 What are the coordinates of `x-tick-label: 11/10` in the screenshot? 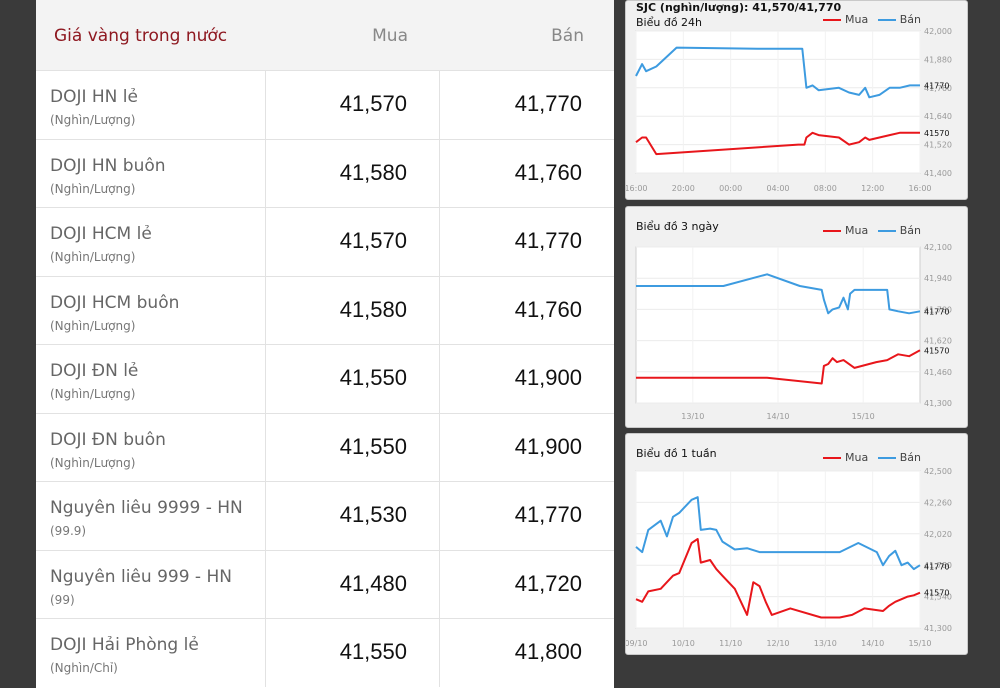 It's located at (730, 643).